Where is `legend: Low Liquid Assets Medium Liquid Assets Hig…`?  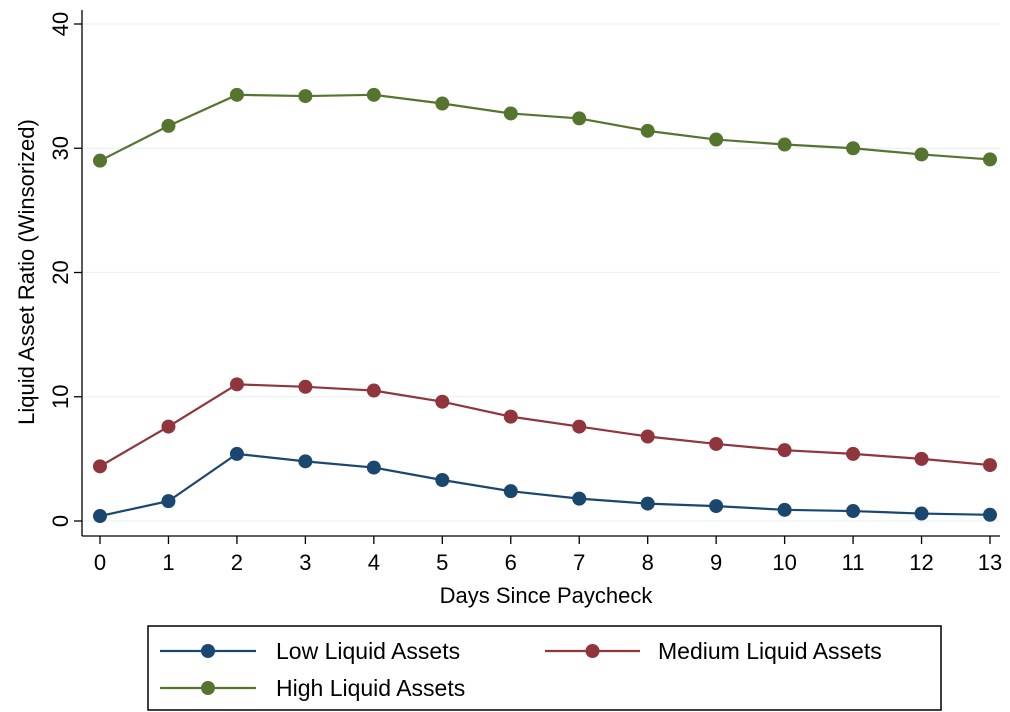
legend: Low Liquid Assets Medium Liquid Assets Hig… is located at coordinates (544, 668).